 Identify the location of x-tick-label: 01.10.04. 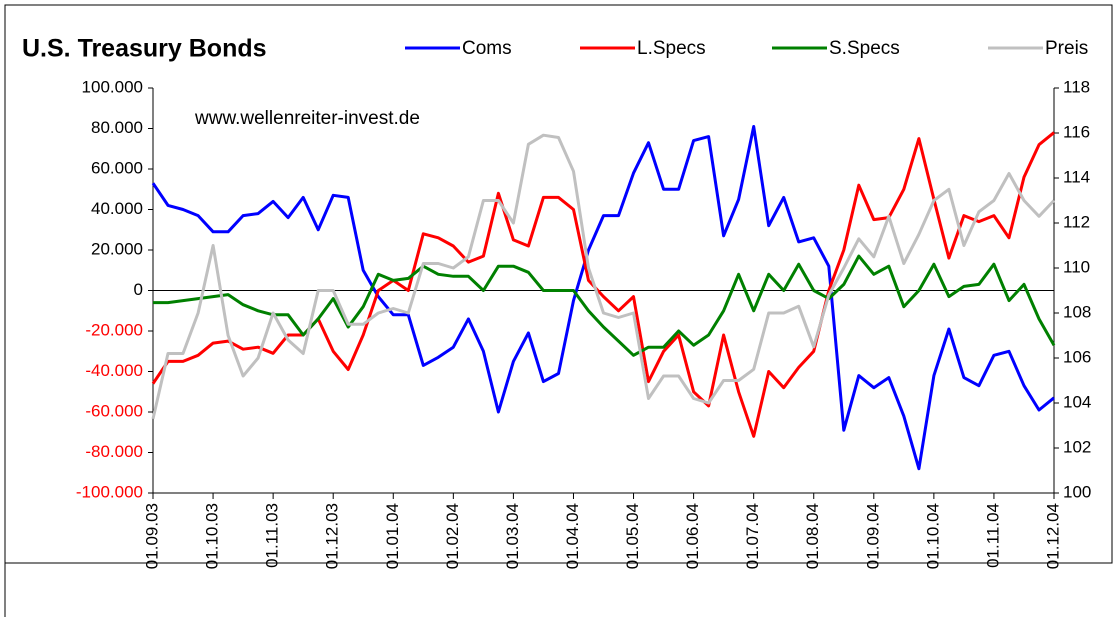
(932, 536).